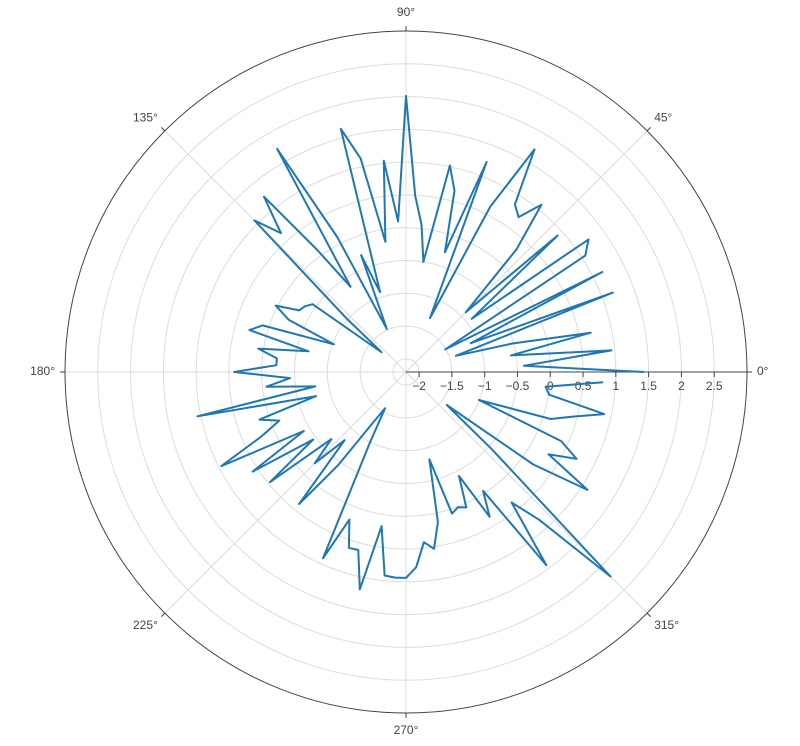  Describe the element at coordinates (681, 386) in the screenshot. I see `radial-tick-label-8: 2` at that location.